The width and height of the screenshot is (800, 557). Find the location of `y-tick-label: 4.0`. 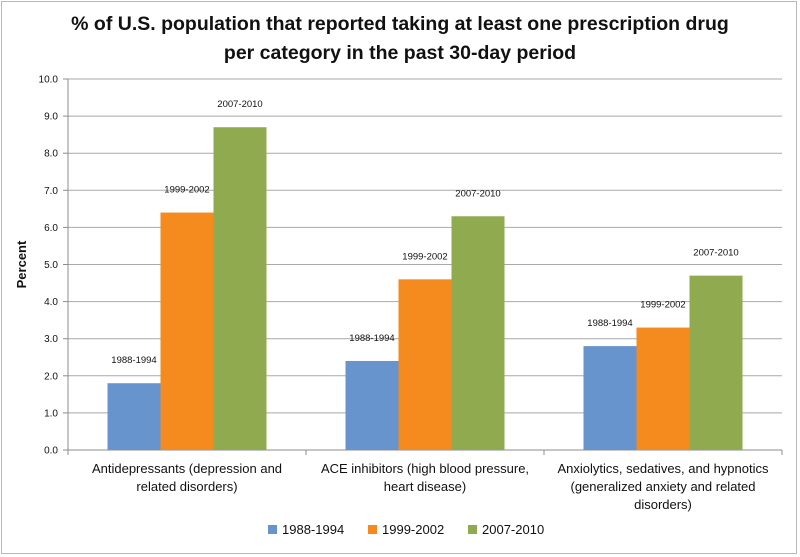

y-tick-label: 4.0 is located at coordinates (51, 302).